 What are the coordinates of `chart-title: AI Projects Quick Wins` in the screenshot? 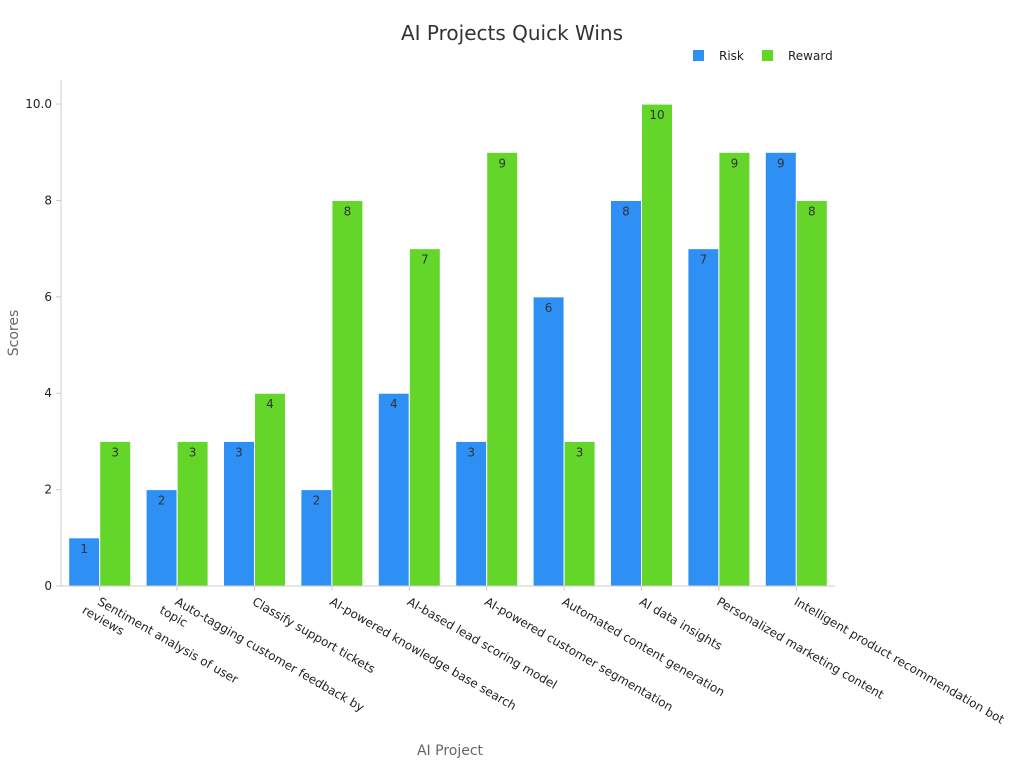 It's located at (512, 33).